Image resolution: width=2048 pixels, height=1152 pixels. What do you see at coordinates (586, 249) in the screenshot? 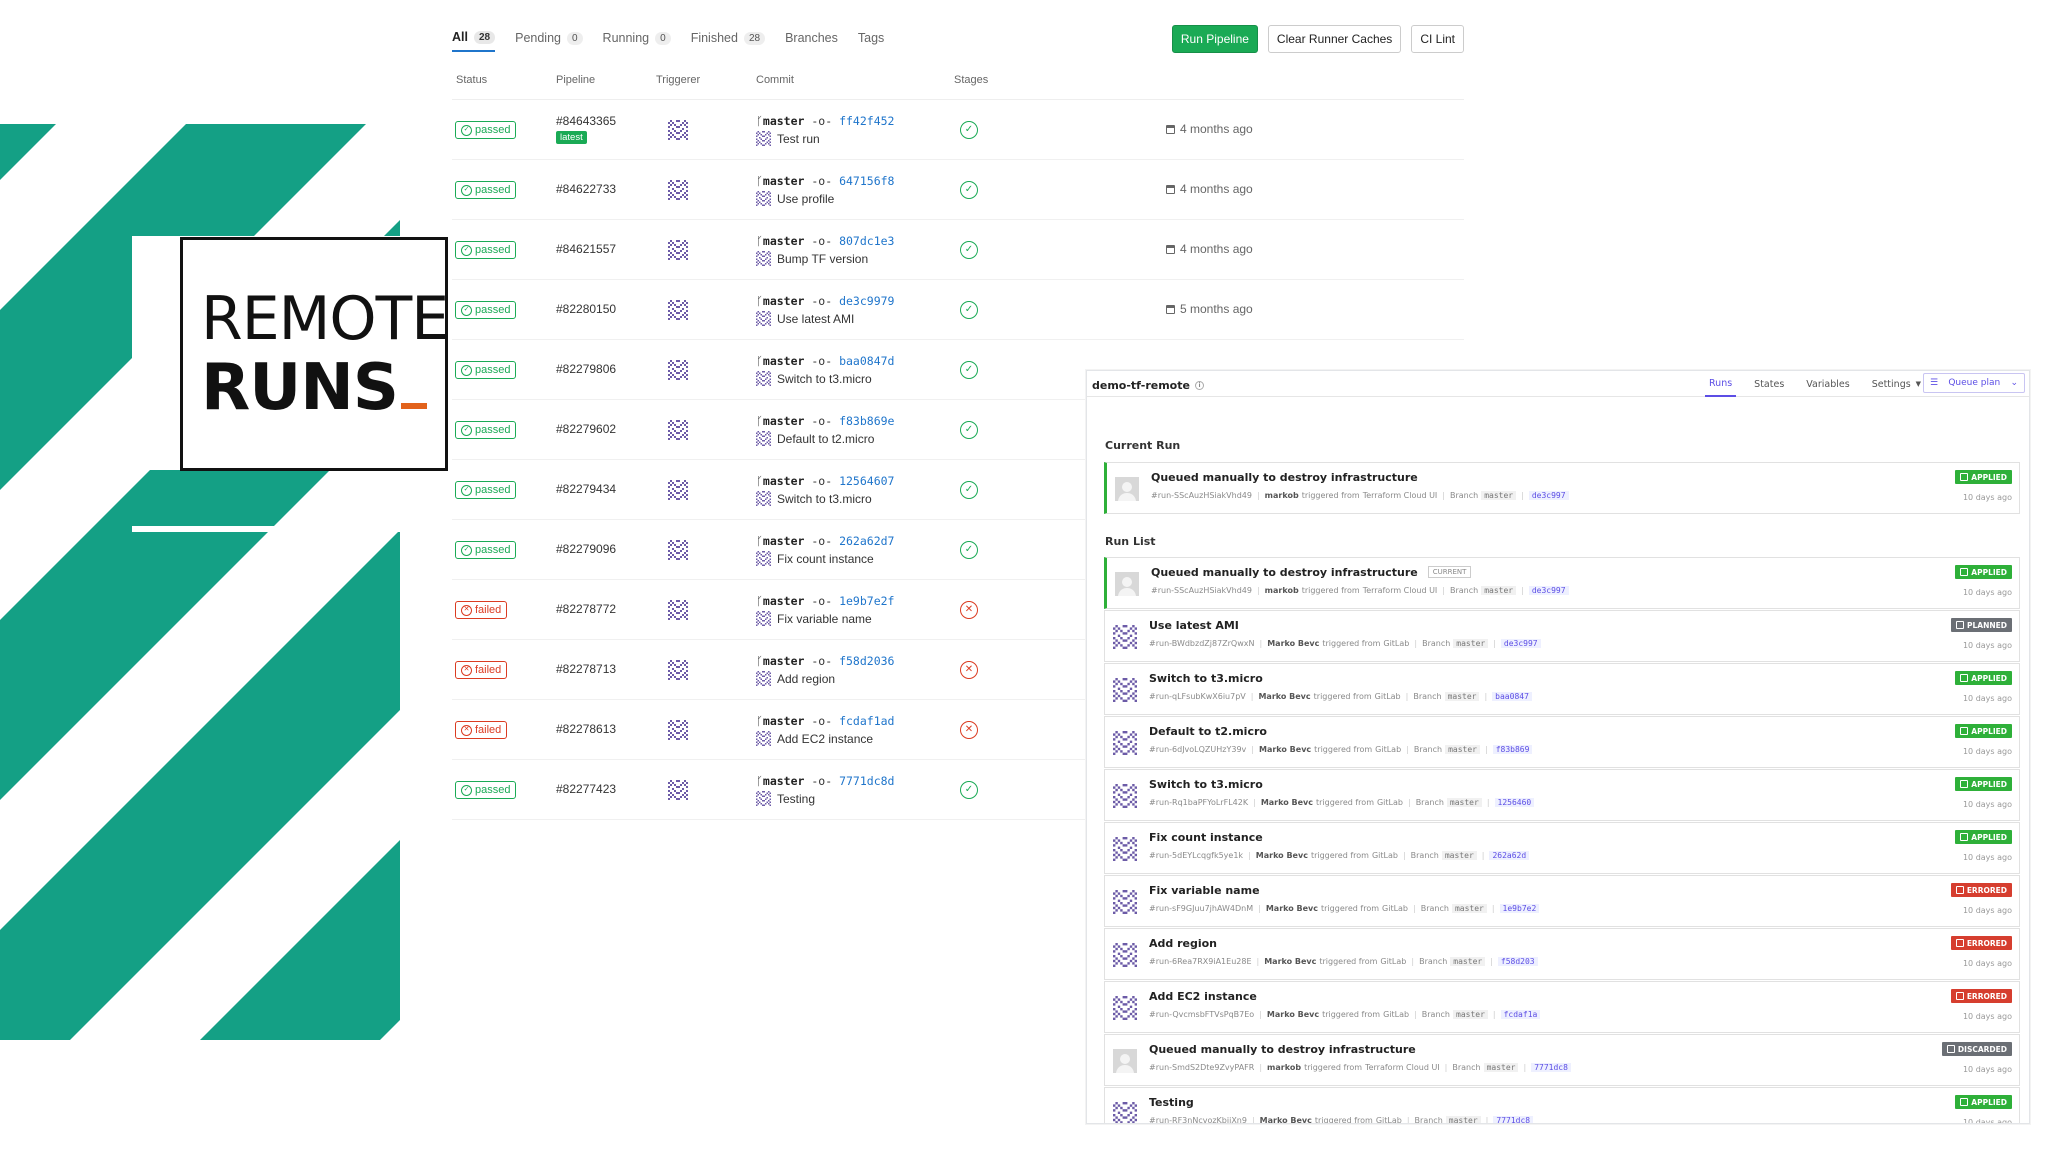
I see `pipeline-id-link: #84621557` at bounding box center [586, 249].